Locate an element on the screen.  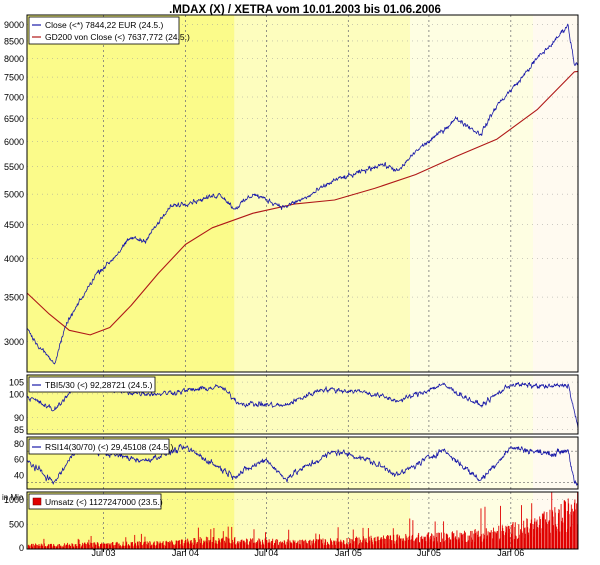
panel-frame-volume is located at coordinates (302, 520).